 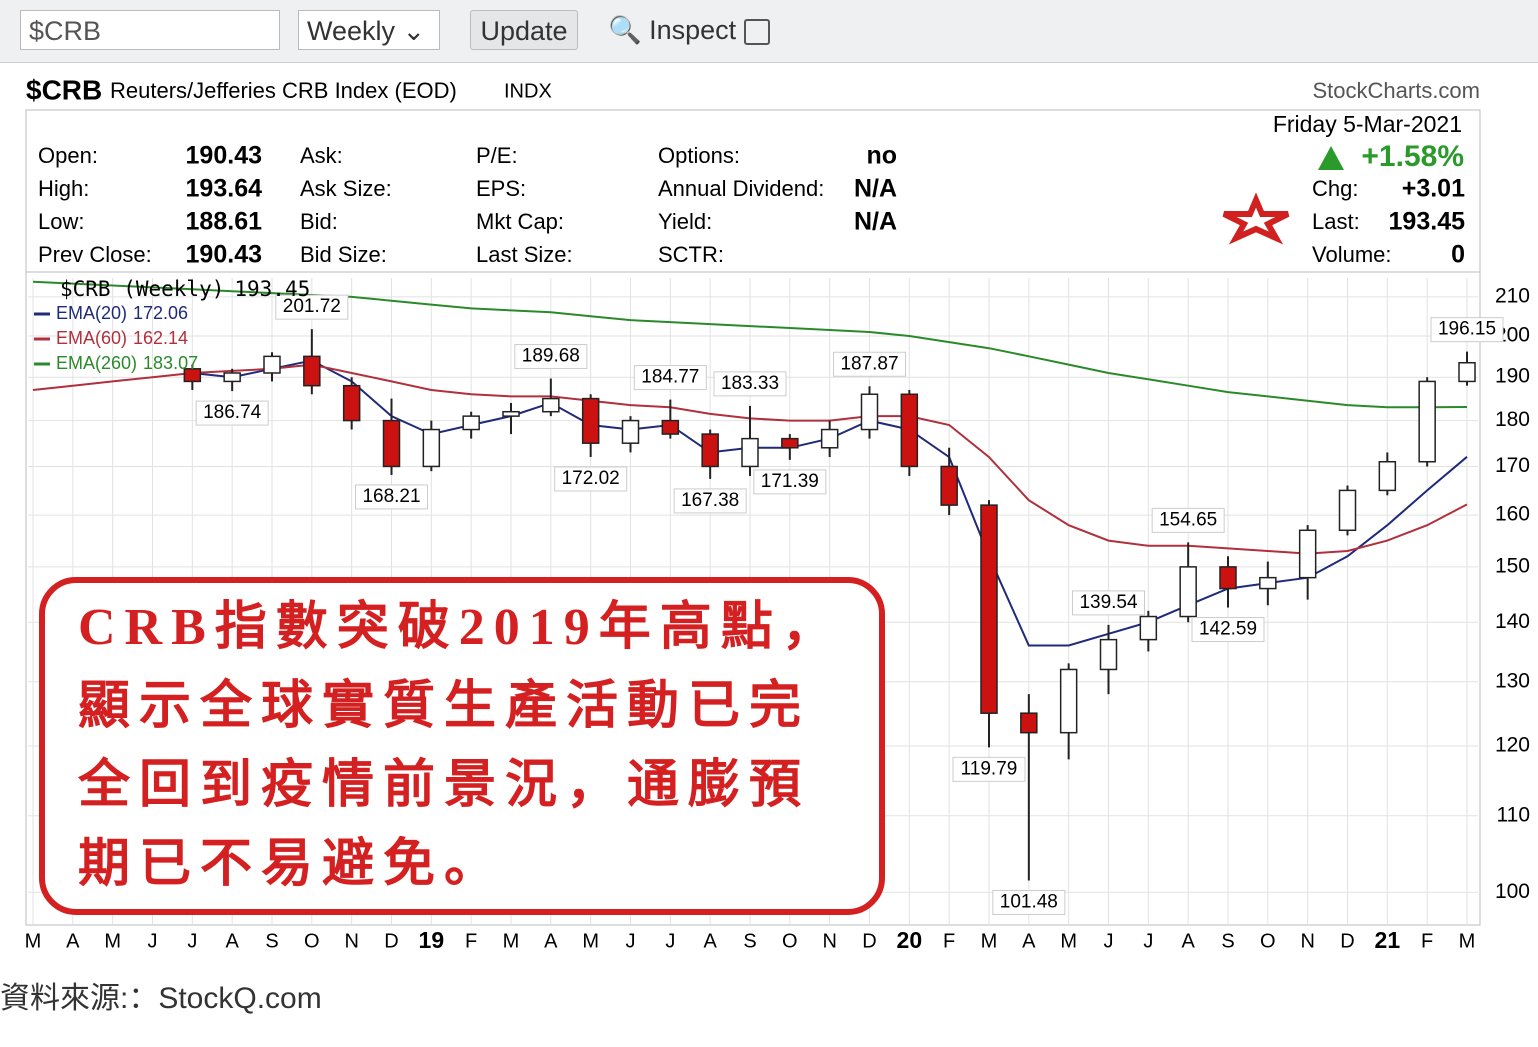 What do you see at coordinates (272, 289) in the screenshot?
I see `legend-value: 193.45` at bounding box center [272, 289].